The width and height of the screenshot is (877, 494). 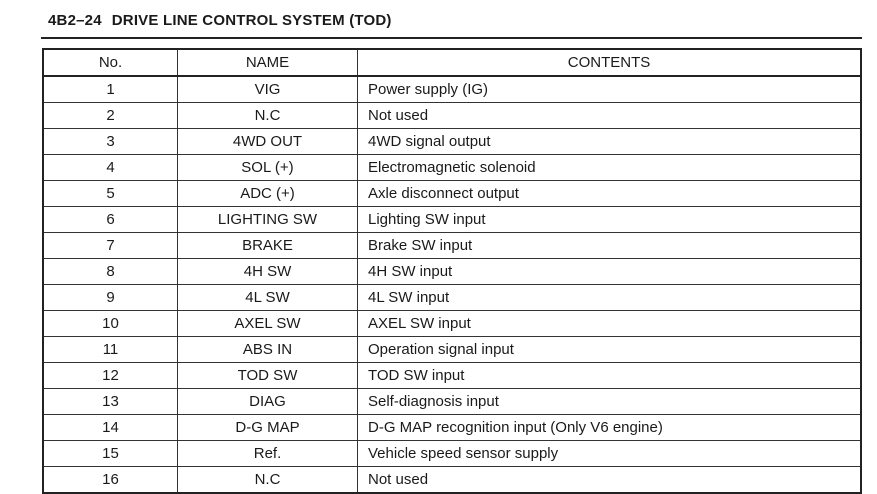 I want to click on cell-no: 13, so click(x=110, y=401).